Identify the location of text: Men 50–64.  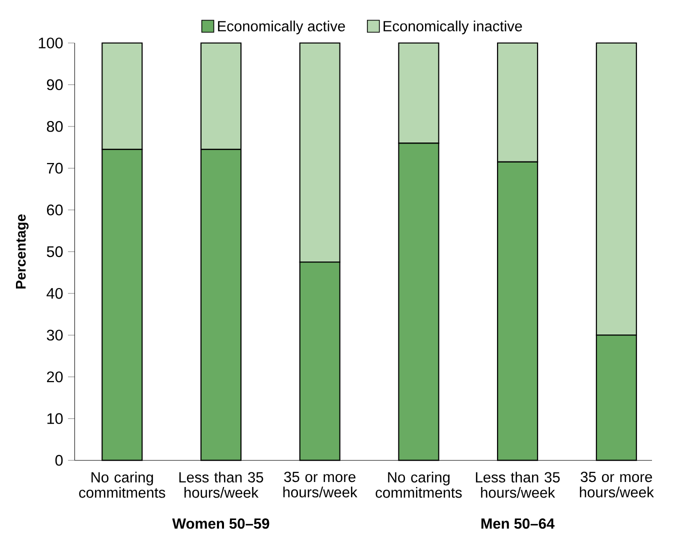
(518, 523).